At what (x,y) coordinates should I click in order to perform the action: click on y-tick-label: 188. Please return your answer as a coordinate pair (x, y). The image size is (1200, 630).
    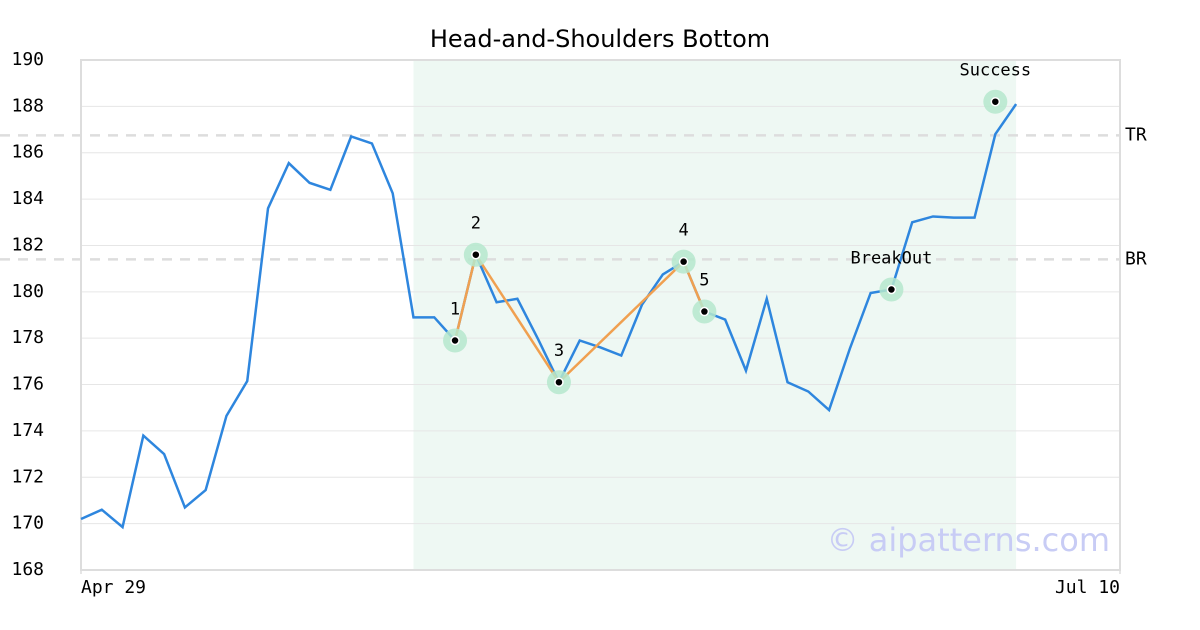
    Looking at the image, I should click on (27, 105).